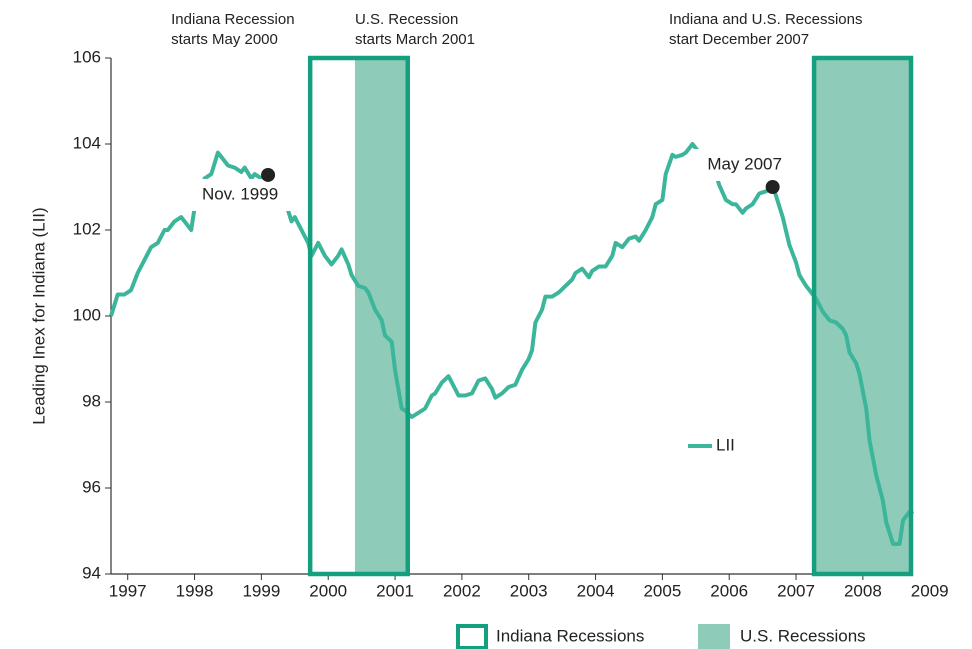 The height and width of the screenshot is (649, 972). I want to click on legend-label: U.S. Recessions, so click(803, 635).